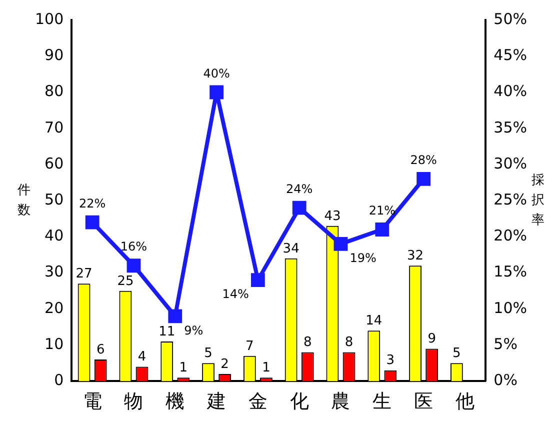 This screenshot has width=560, height=432. Describe the element at coordinates (54, 199) in the screenshot. I see `y-tick-label: 50` at that location.